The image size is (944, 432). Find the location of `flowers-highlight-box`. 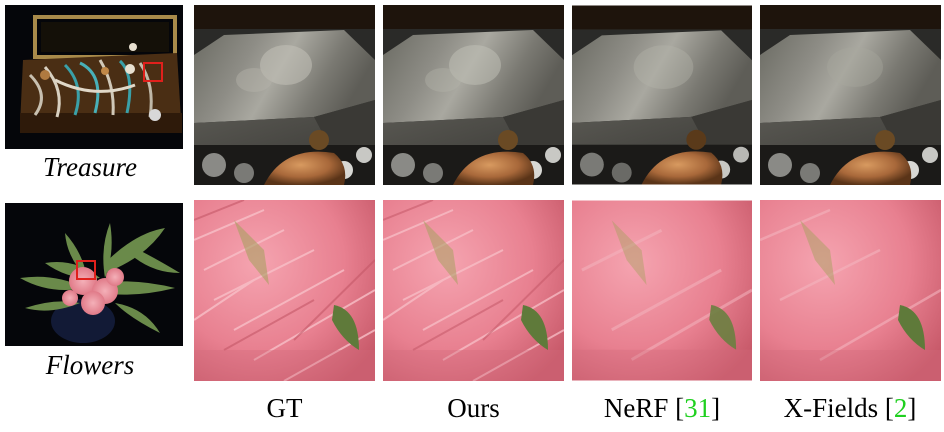

flowers-highlight-box is located at coordinates (86, 270).